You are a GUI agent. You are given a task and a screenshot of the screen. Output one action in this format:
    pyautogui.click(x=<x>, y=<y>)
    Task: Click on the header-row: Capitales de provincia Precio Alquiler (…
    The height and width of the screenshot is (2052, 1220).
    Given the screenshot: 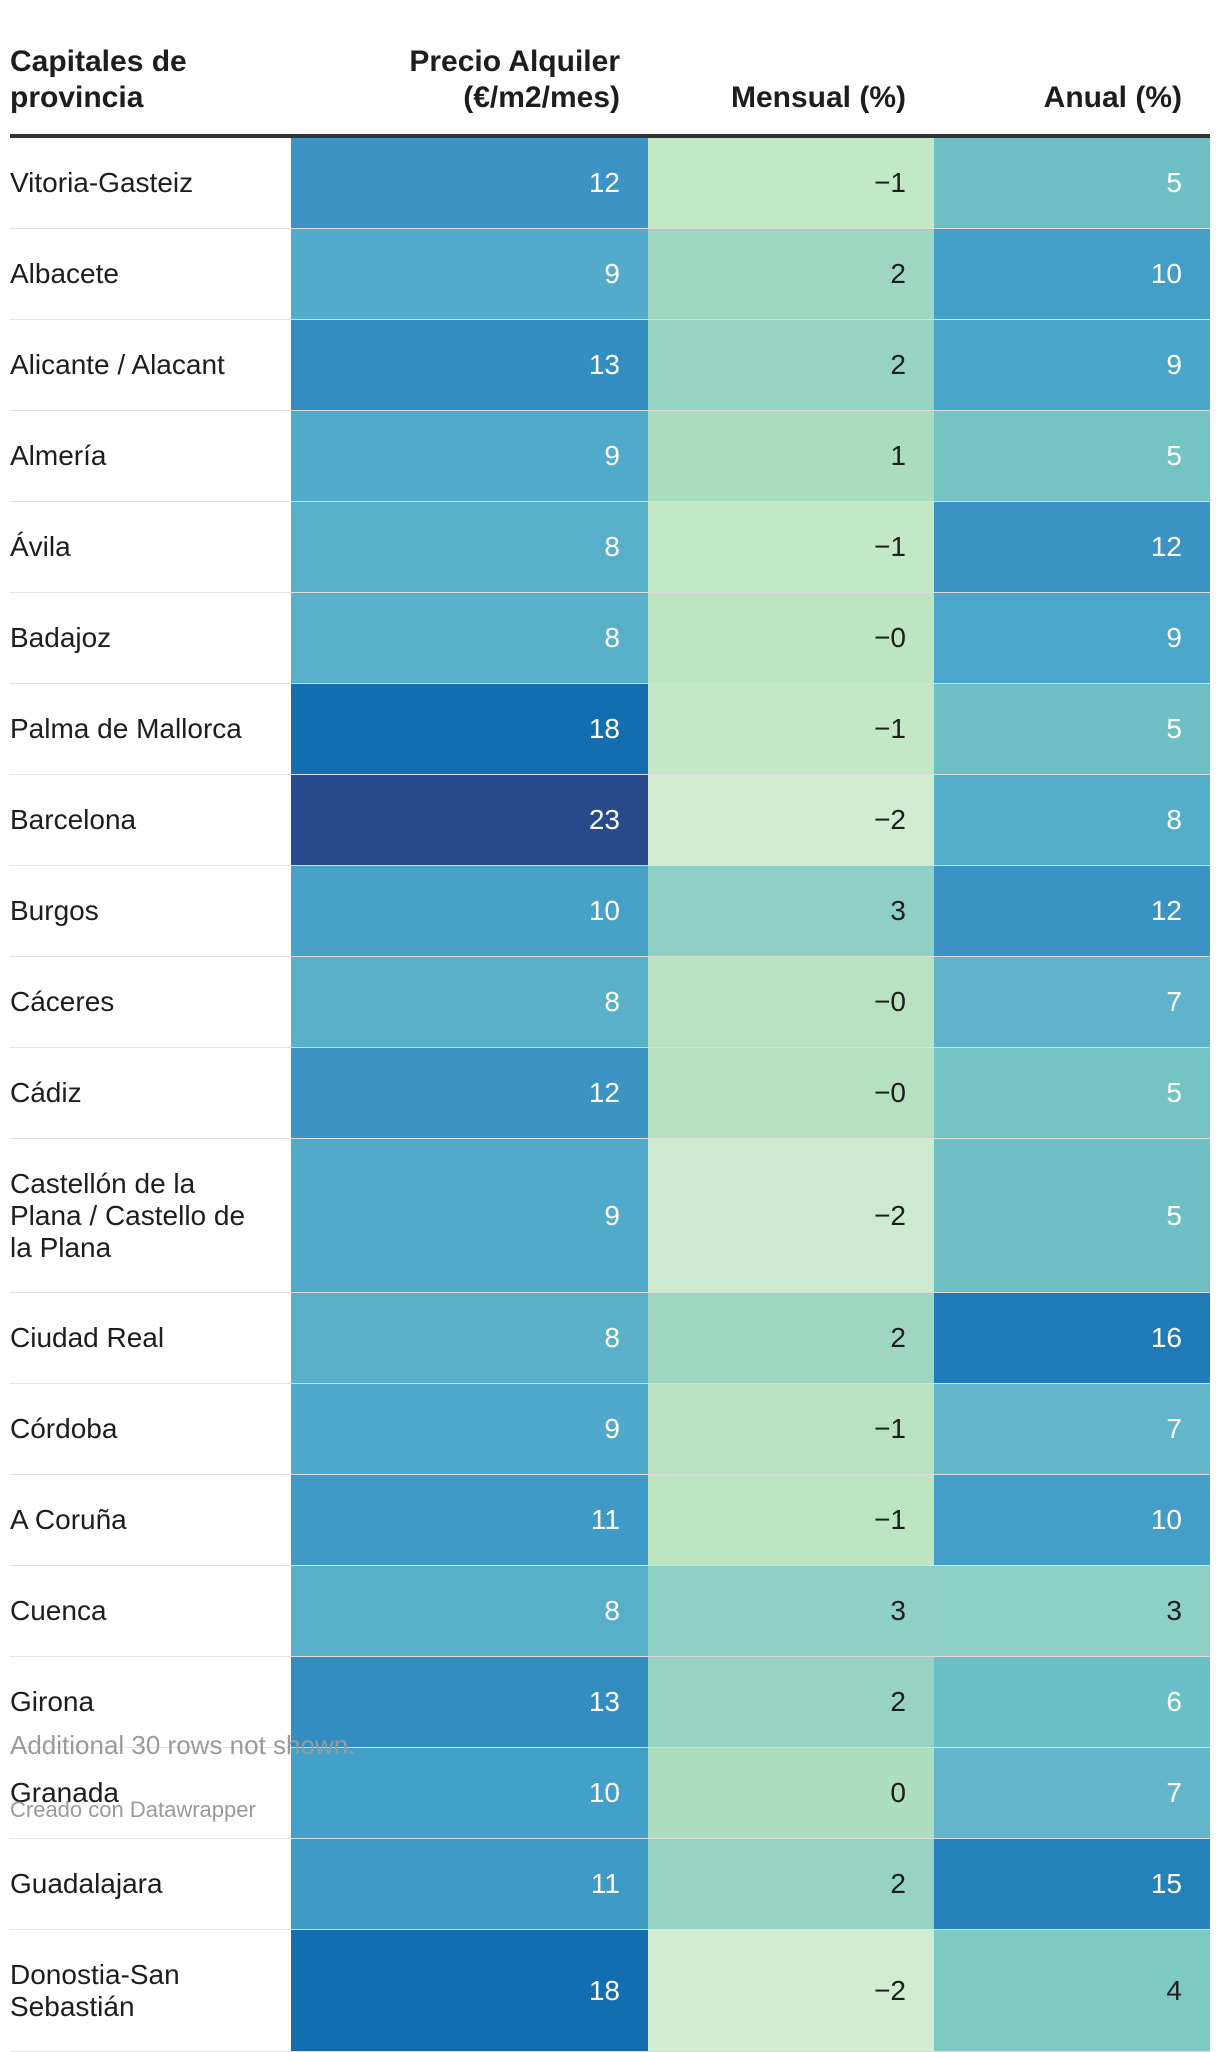 What is the action you would take?
    pyautogui.click(x=610, y=85)
    